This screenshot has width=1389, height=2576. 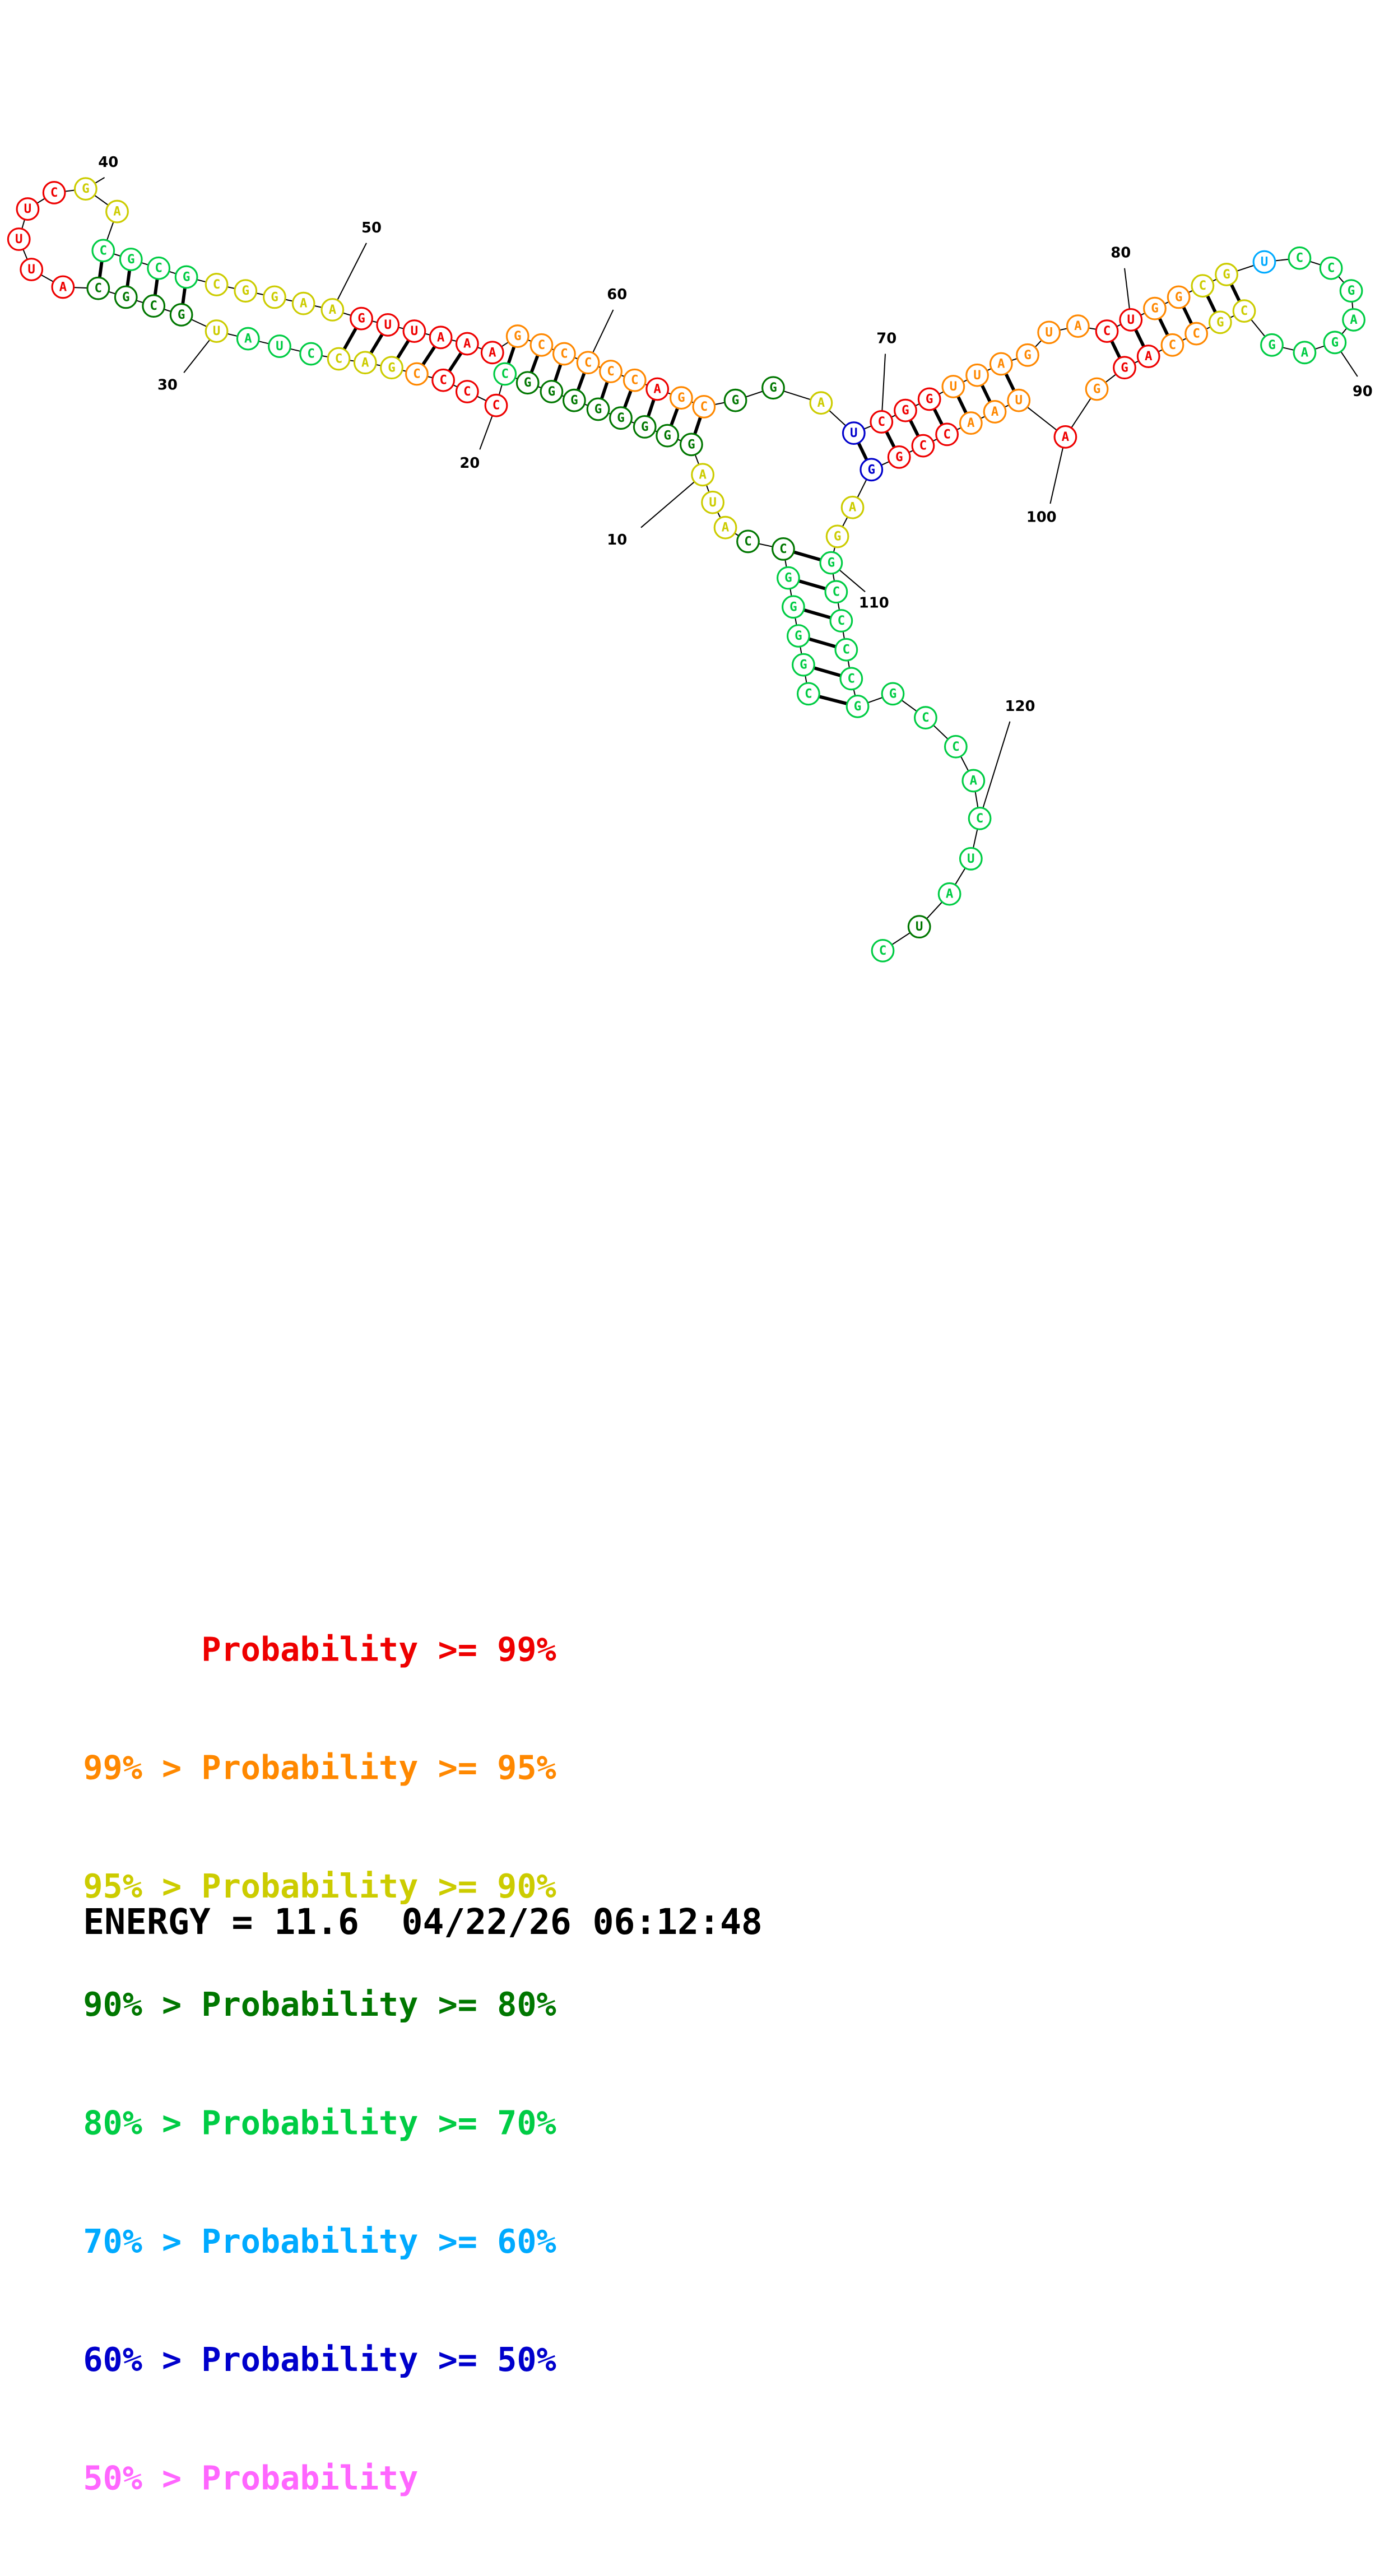 I want to click on position-label: 80, so click(x=1121, y=253).